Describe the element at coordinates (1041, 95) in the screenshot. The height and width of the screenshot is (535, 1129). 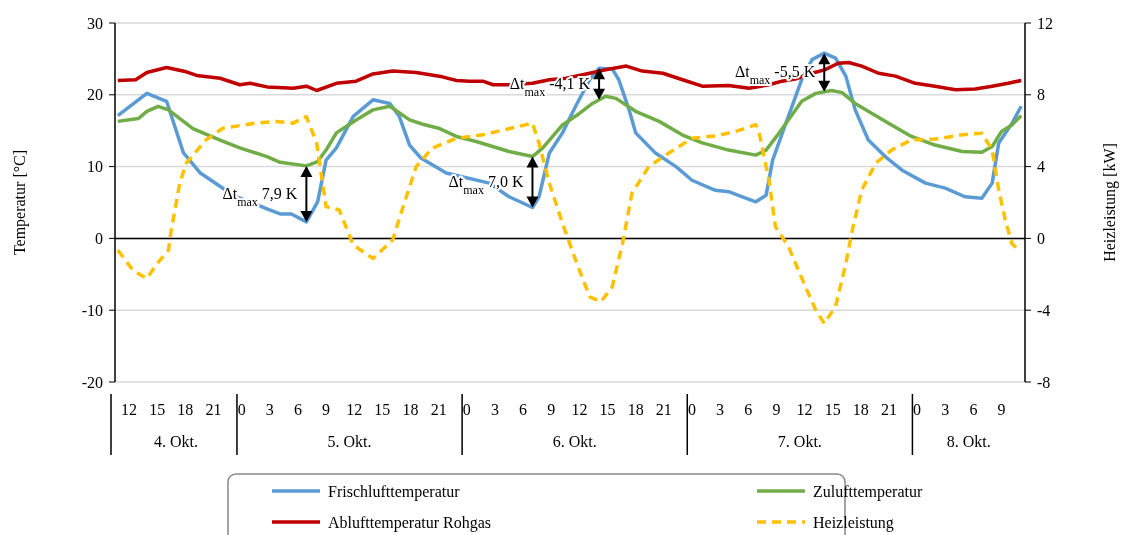
I see `y2-tick-label: 8` at that location.